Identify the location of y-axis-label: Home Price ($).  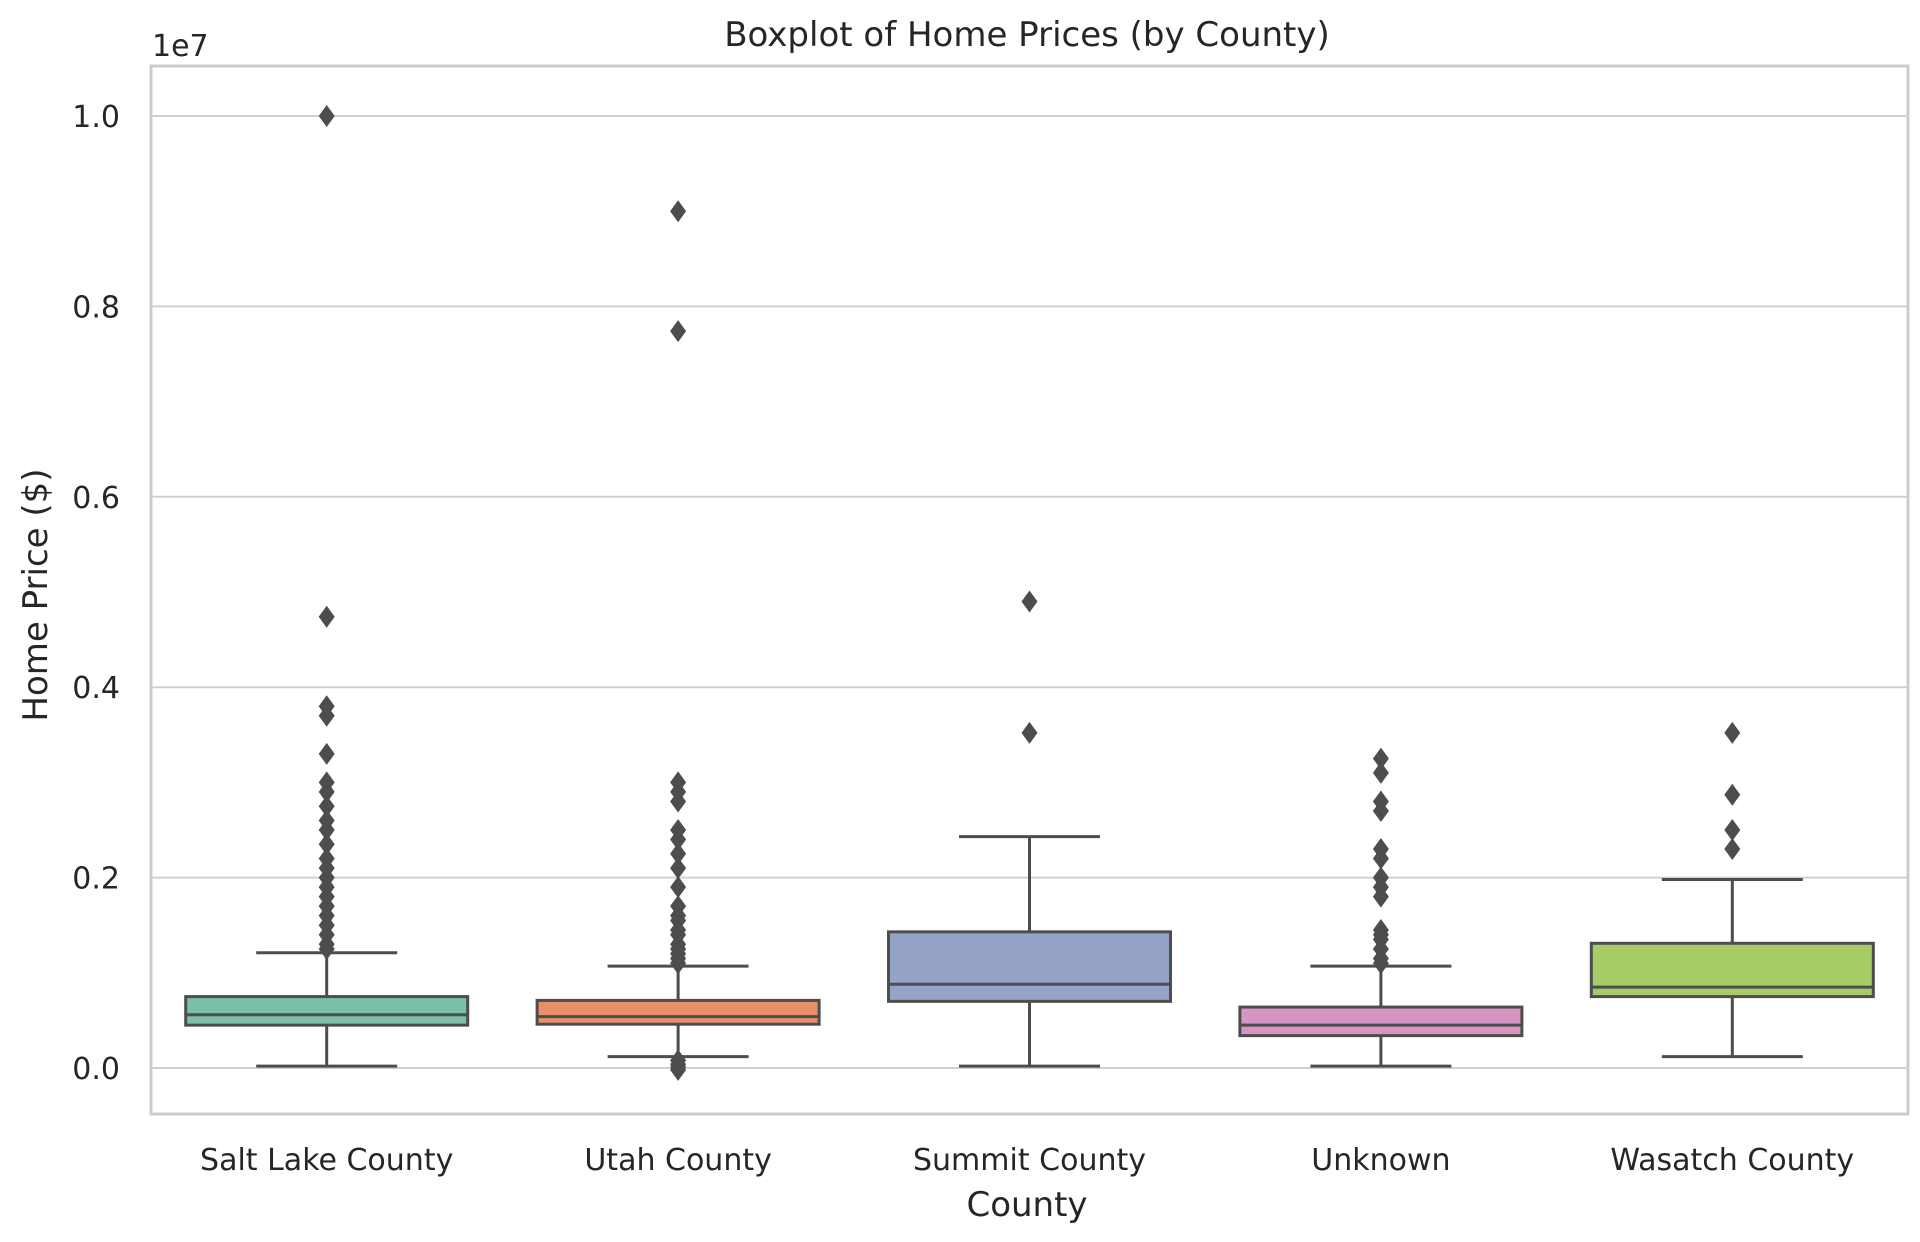
(36, 594).